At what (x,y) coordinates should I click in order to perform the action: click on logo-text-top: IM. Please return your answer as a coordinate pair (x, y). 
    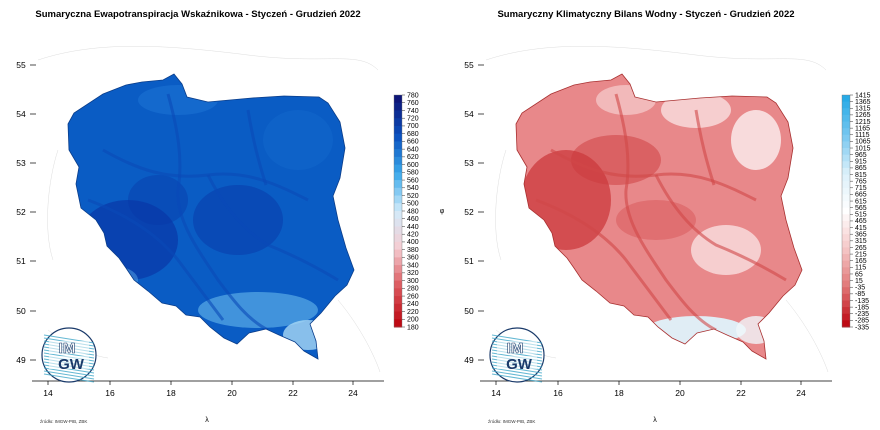
    Looking at the image, I should click on (67, 348).